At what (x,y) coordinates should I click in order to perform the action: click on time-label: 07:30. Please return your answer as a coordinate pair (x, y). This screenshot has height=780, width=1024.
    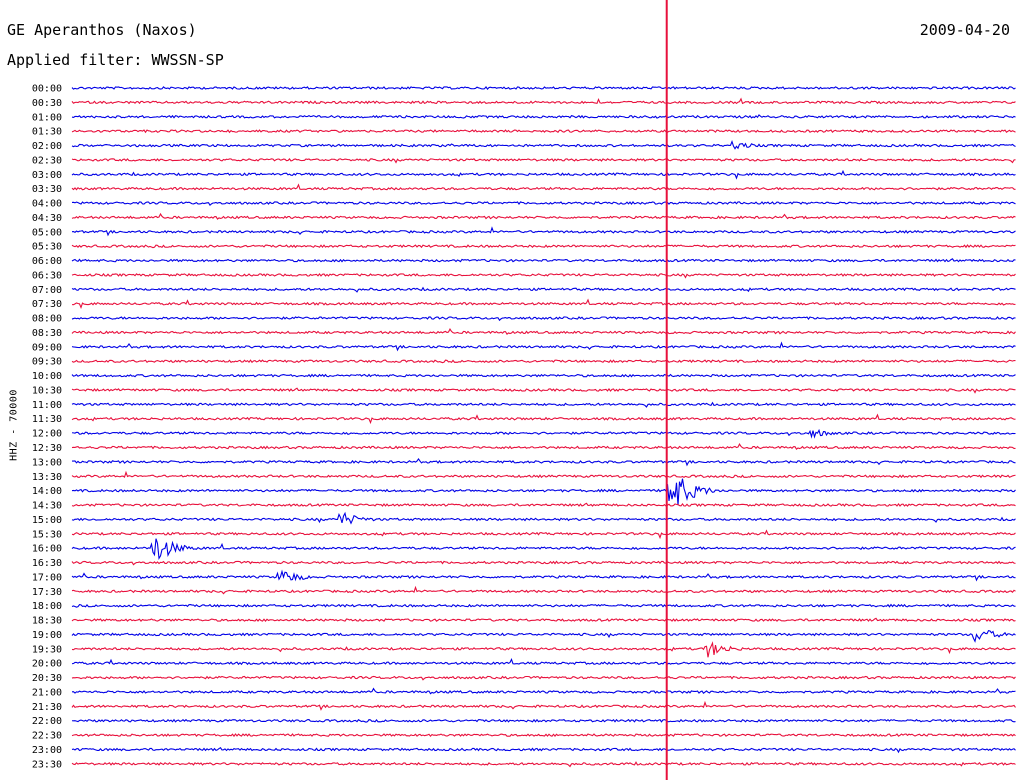
    Looking at the image, I should click on (47, 304).